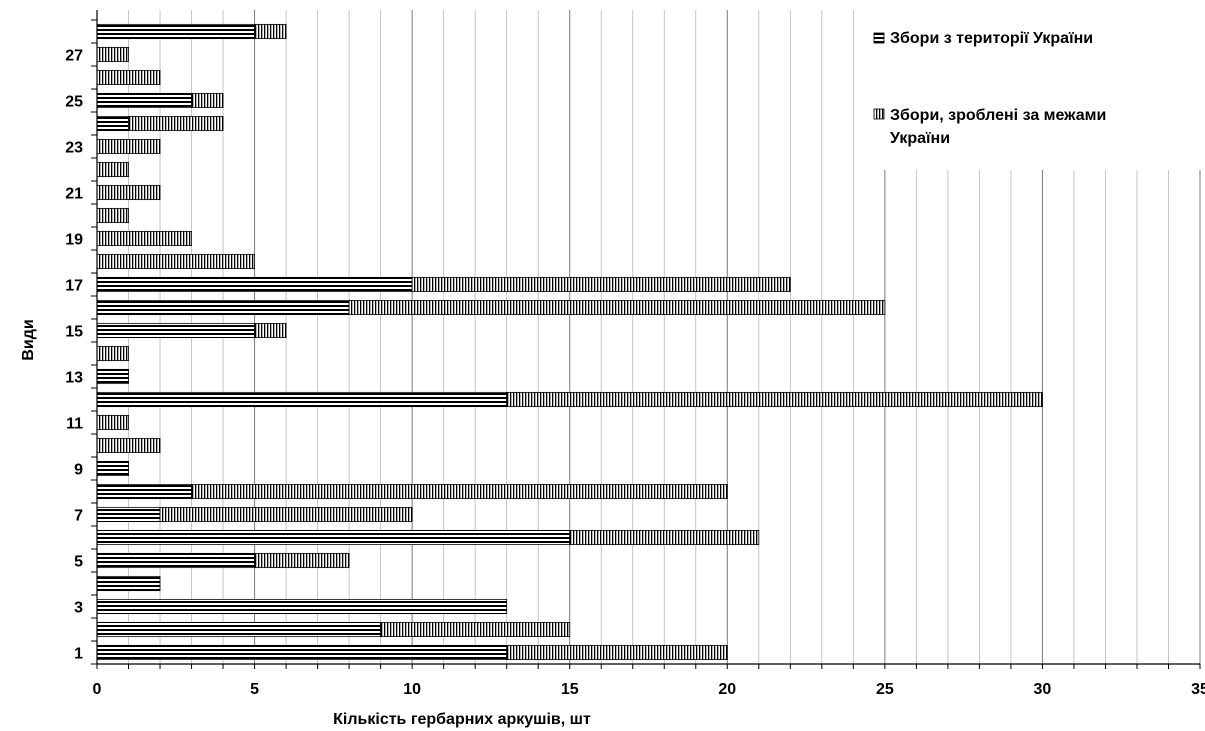 This screenshot has height=731, width=1205. Describe the element at coordinates (74, 148) in the screenshot. I see `y-tick-label: 23` at that location.